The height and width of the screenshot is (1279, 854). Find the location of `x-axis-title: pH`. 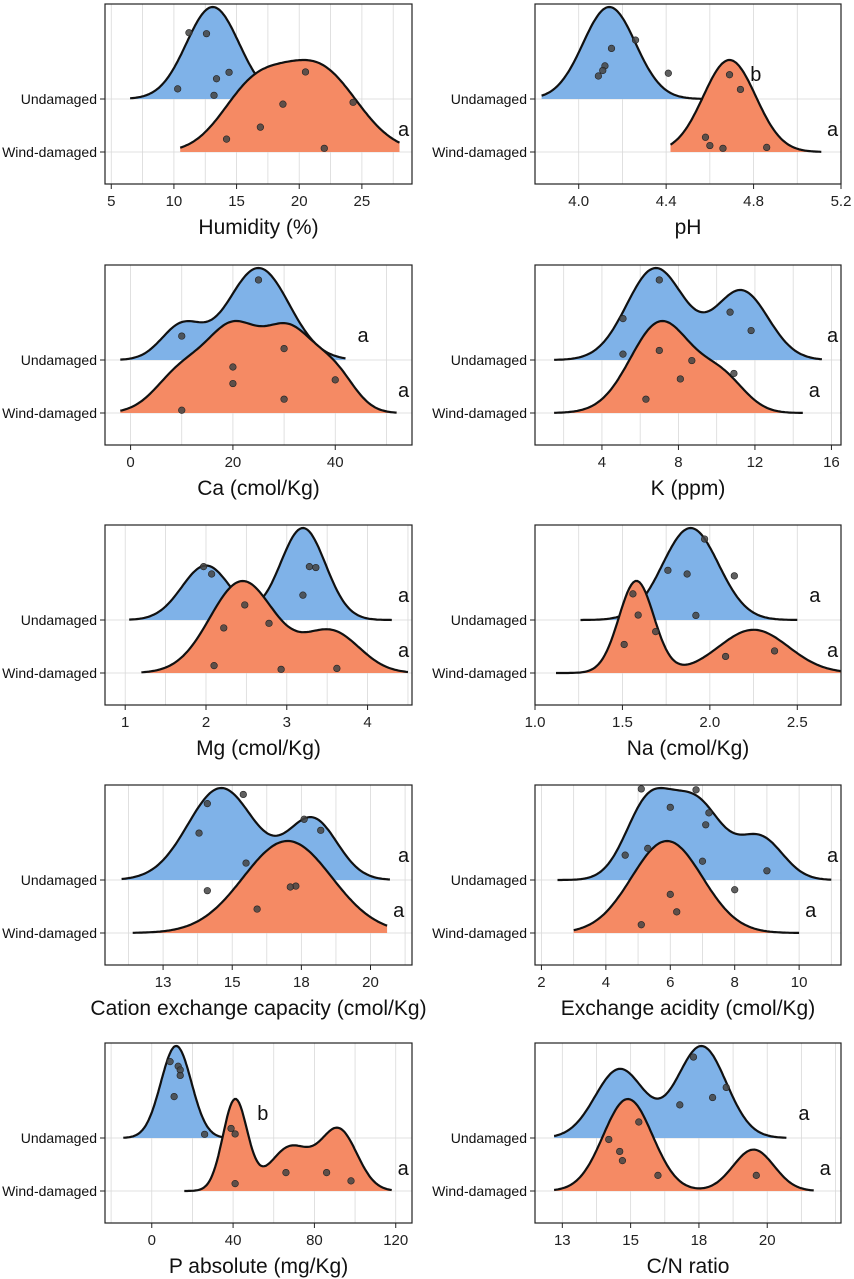

x-axis-title: pH is located at coordinates (688, 227).